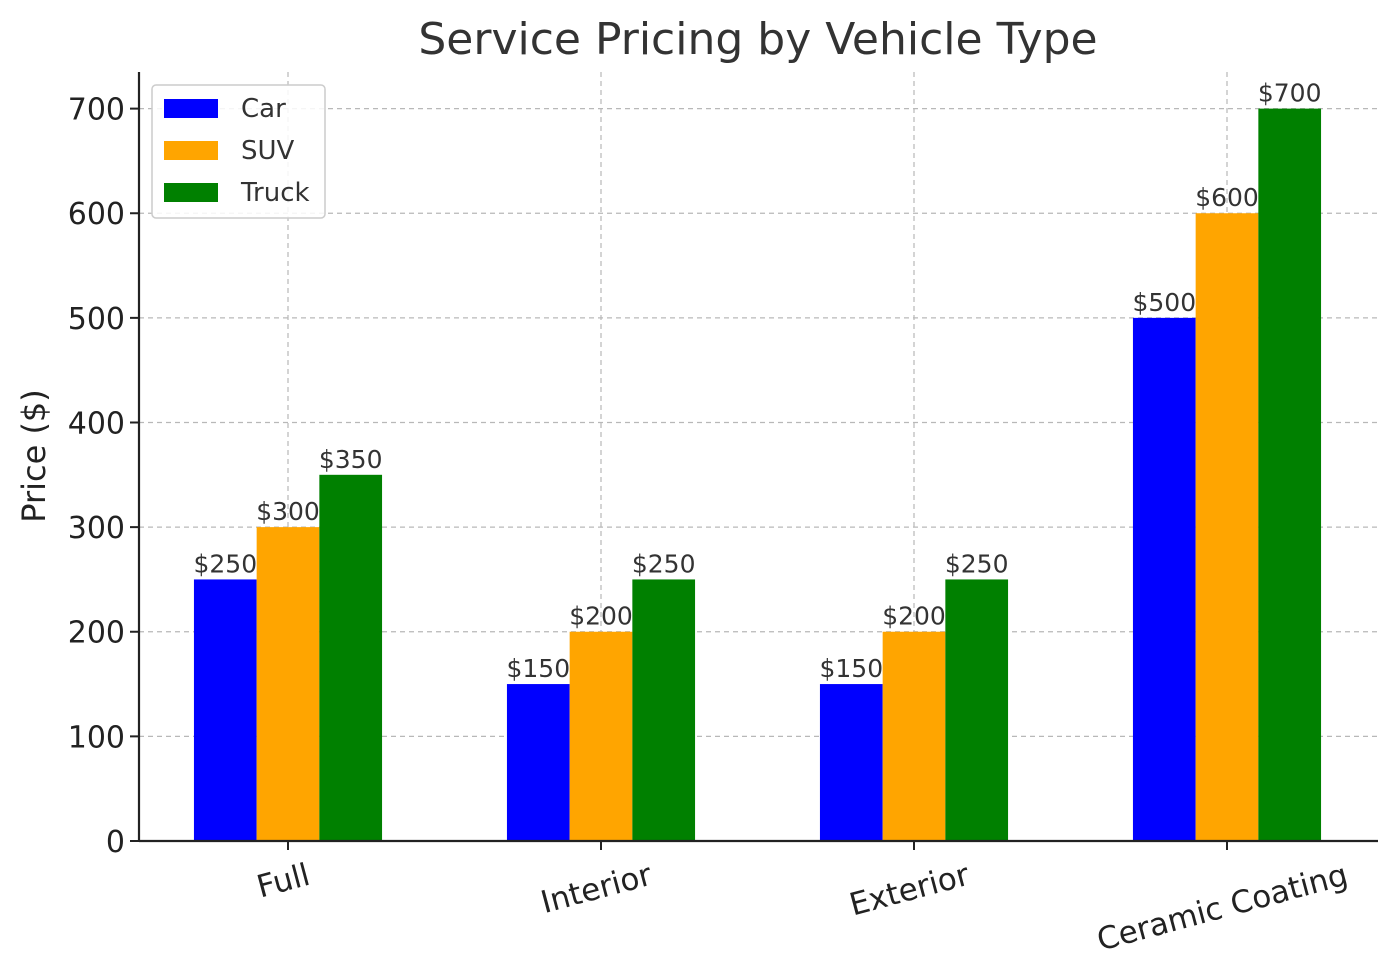 The image size is (1397, 974). What do you see at coordinates (288, 684) in the screenshot?
I see `bar-suv-full` at bounding box center [288, 684].